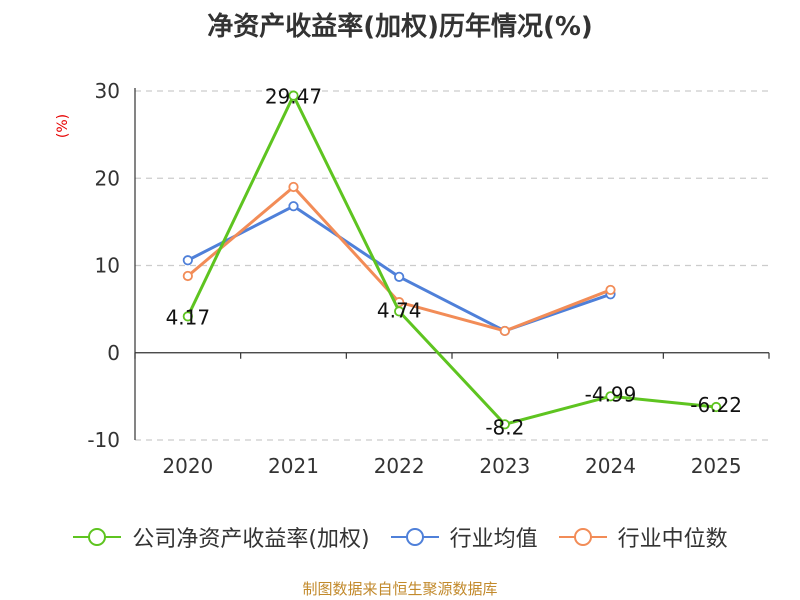  Describe the element at coordinates (107, 178) in the screenshot. I see `y-tick-label: 20` at that location.